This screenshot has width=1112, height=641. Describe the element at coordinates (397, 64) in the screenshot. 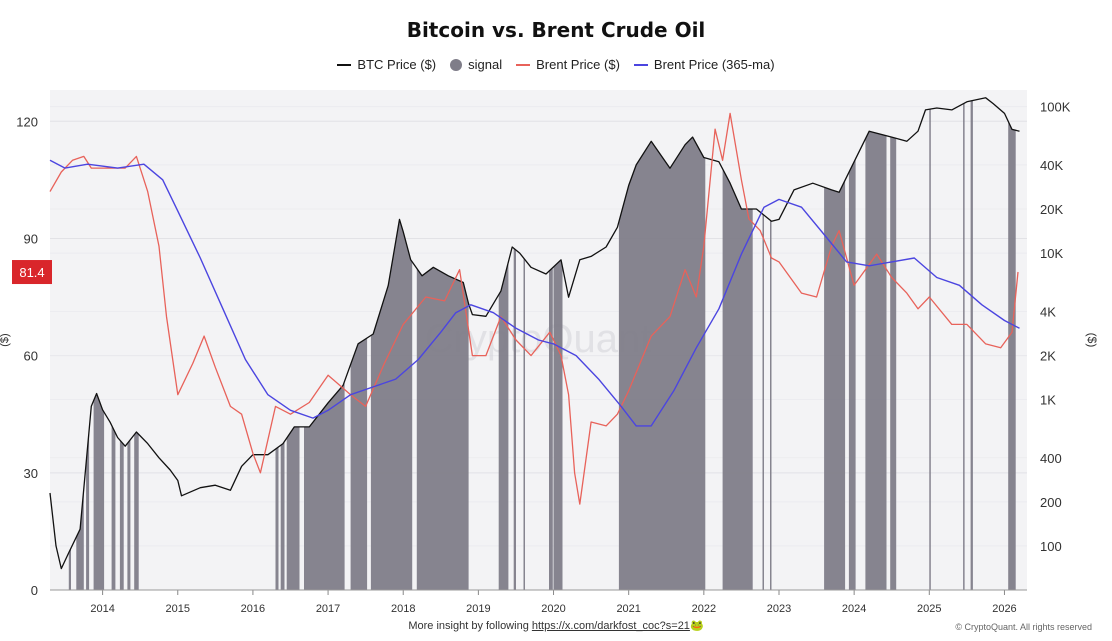

I see `legend-label-btc: BTC Price ($)` at that location.